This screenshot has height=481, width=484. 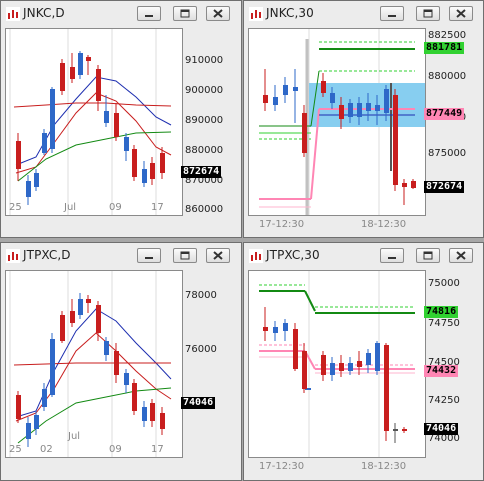 What do you see at coordinates (444, 362) in the screenshot?
I see `price-tick: 74500` at bounding box center [444, 362].